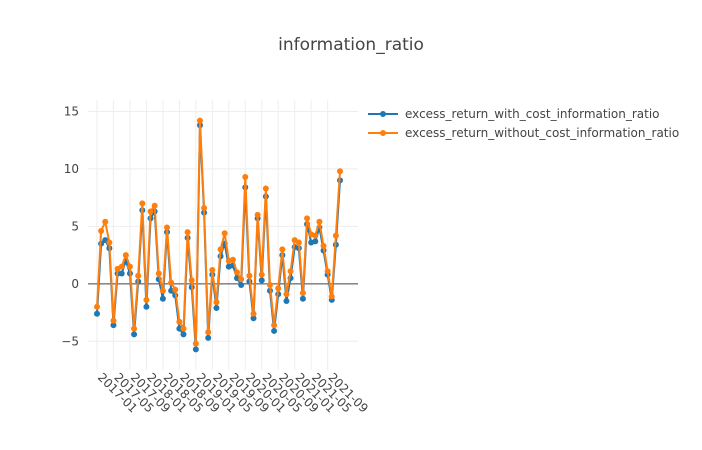 Image resolution: width=702 pixels, height=450 pixels. I want to click on y-tick-label: 0, so click(75, 284).